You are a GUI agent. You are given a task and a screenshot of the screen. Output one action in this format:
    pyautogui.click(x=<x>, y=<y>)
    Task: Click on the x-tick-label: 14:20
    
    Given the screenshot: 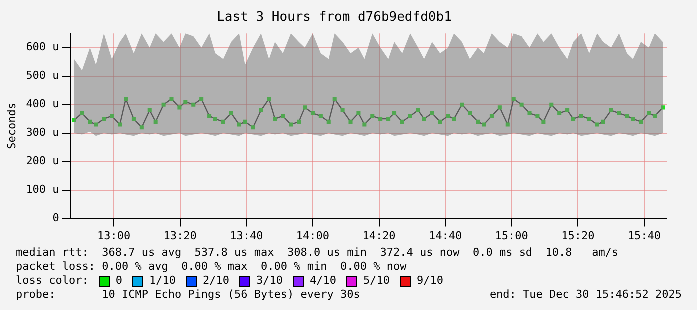 What is the action you would take?
    pyautogui.click(x=379, y=235)
    